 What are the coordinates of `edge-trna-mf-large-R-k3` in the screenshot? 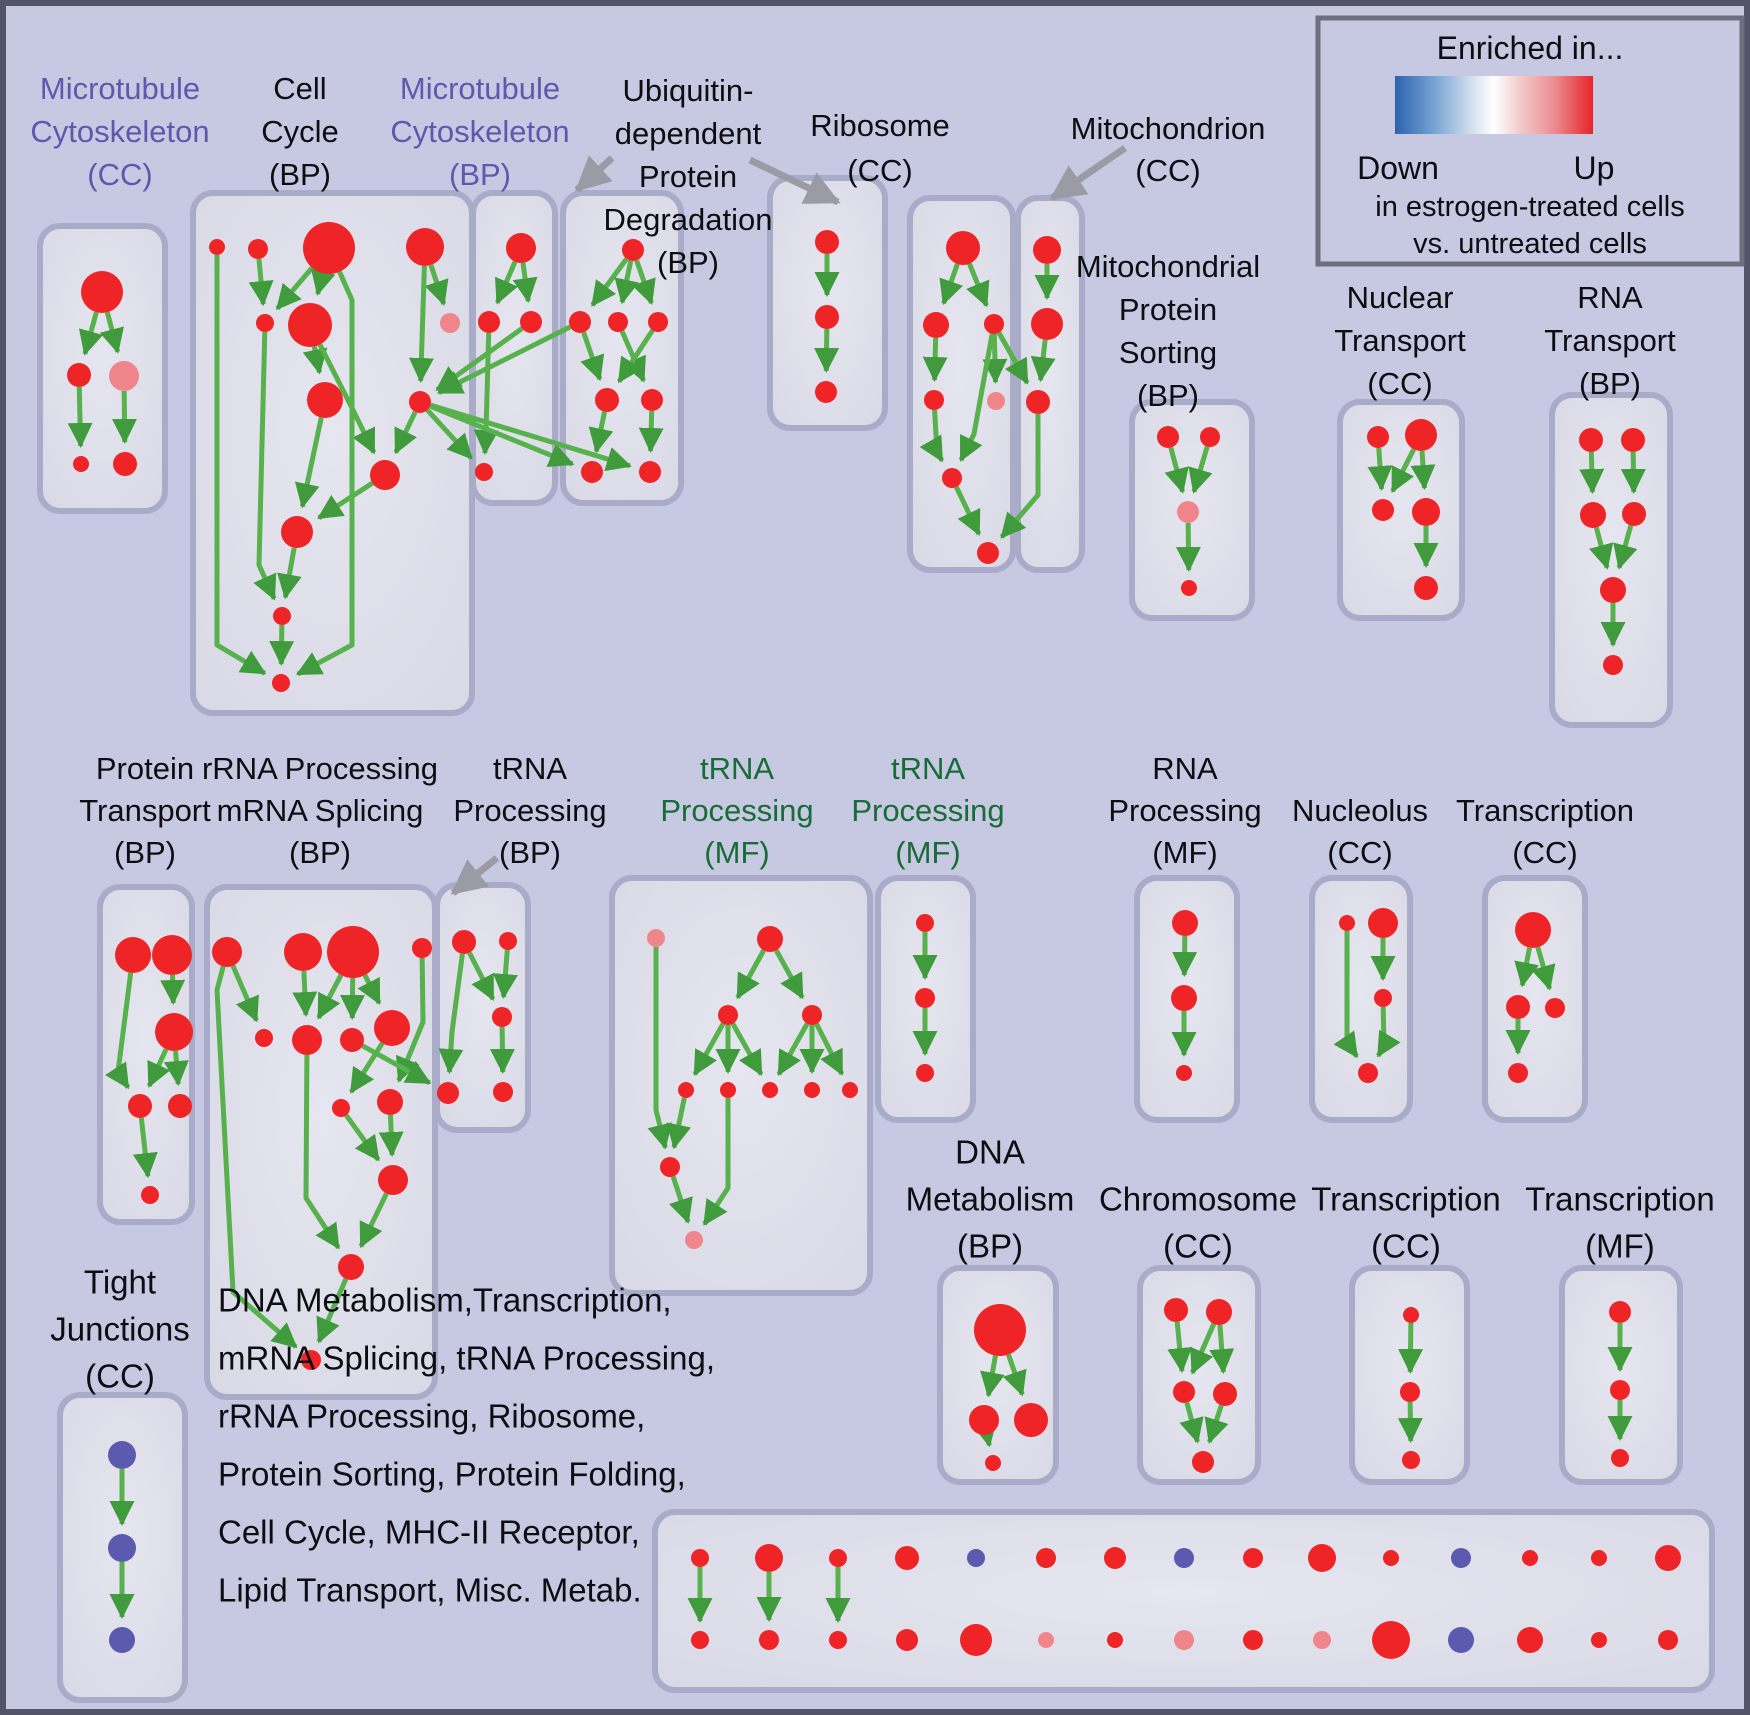 It's located at (793, 1049).